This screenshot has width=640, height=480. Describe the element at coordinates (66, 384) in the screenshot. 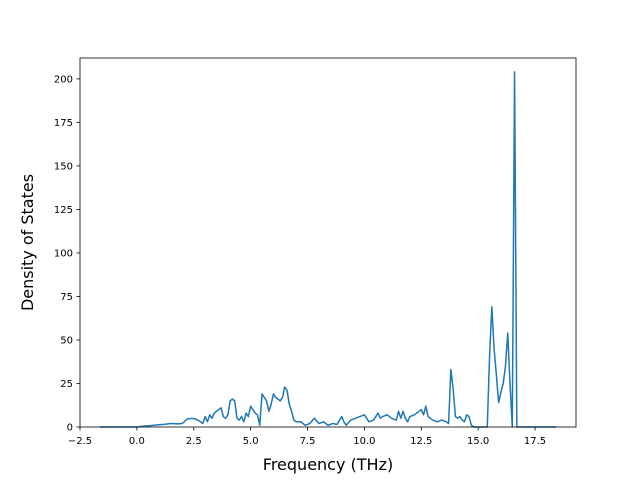

I see `y-tick-label: 25` at that location.